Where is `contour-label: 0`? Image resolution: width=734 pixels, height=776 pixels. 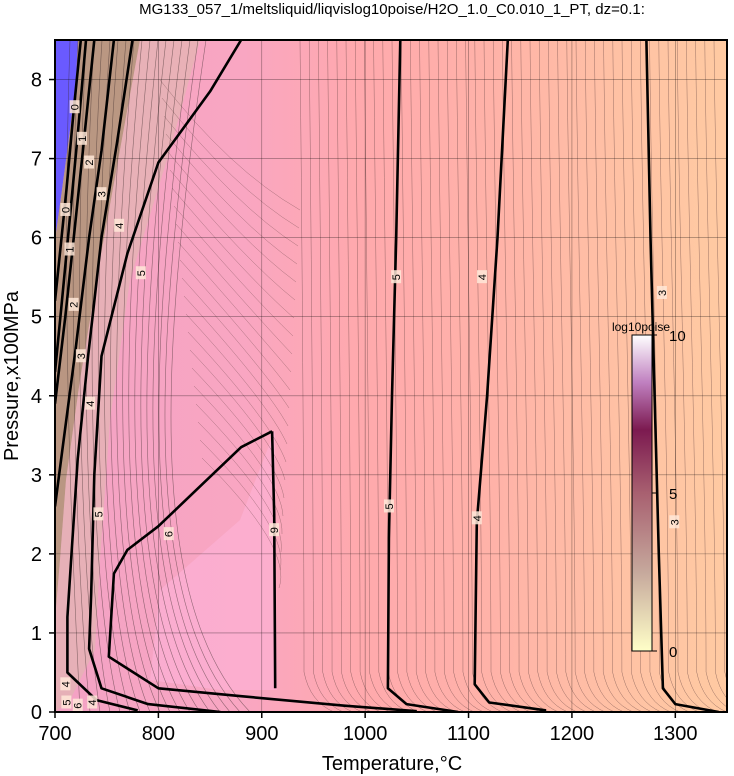 contour-label: 0 is located at coordinates (66, 210).